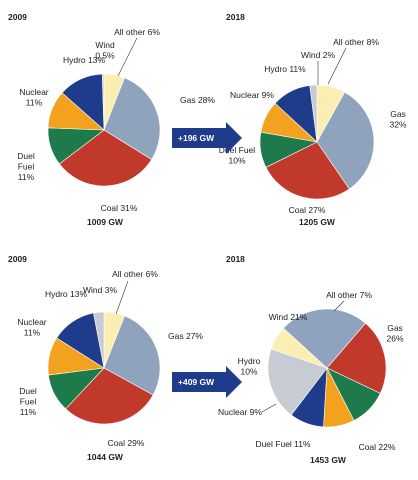 This screenshot has width=418, height=480. What do you see at coordinates (119, 208) in the screenshot?
I see `slice-label-coal: Coal 31%` at bounding box center [119, 208].